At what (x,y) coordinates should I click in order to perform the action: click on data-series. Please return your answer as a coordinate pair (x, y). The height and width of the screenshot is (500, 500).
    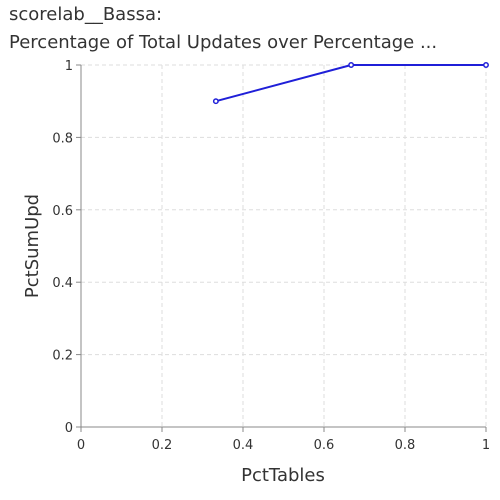
    Looking at the image, I should click on (350, 83).